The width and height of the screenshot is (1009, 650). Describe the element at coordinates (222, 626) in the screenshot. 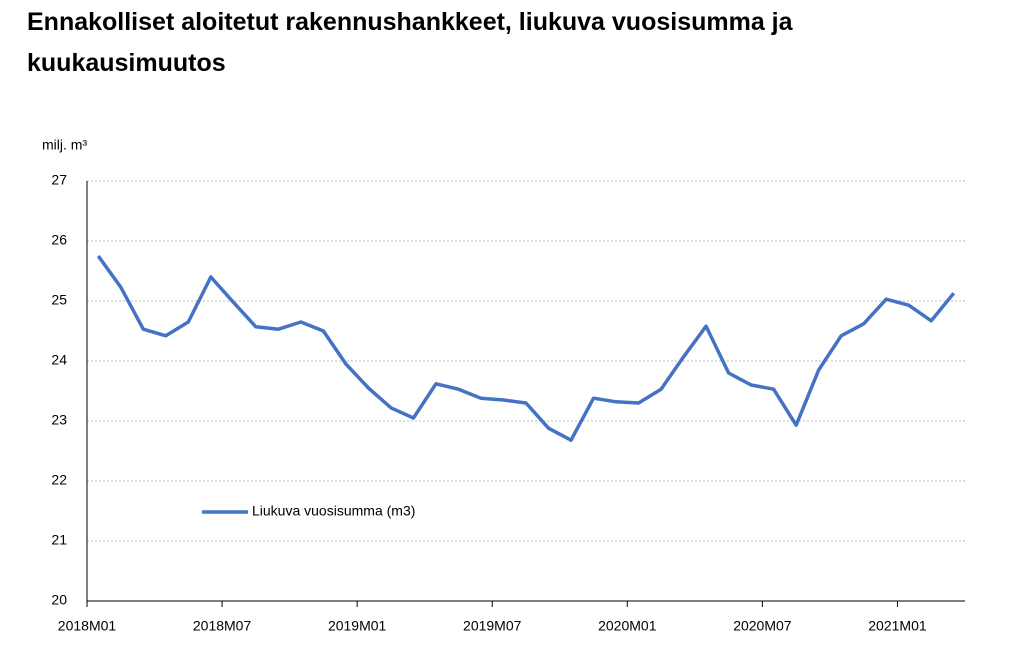

I see `x-tick-label: 2018M07` at that location.